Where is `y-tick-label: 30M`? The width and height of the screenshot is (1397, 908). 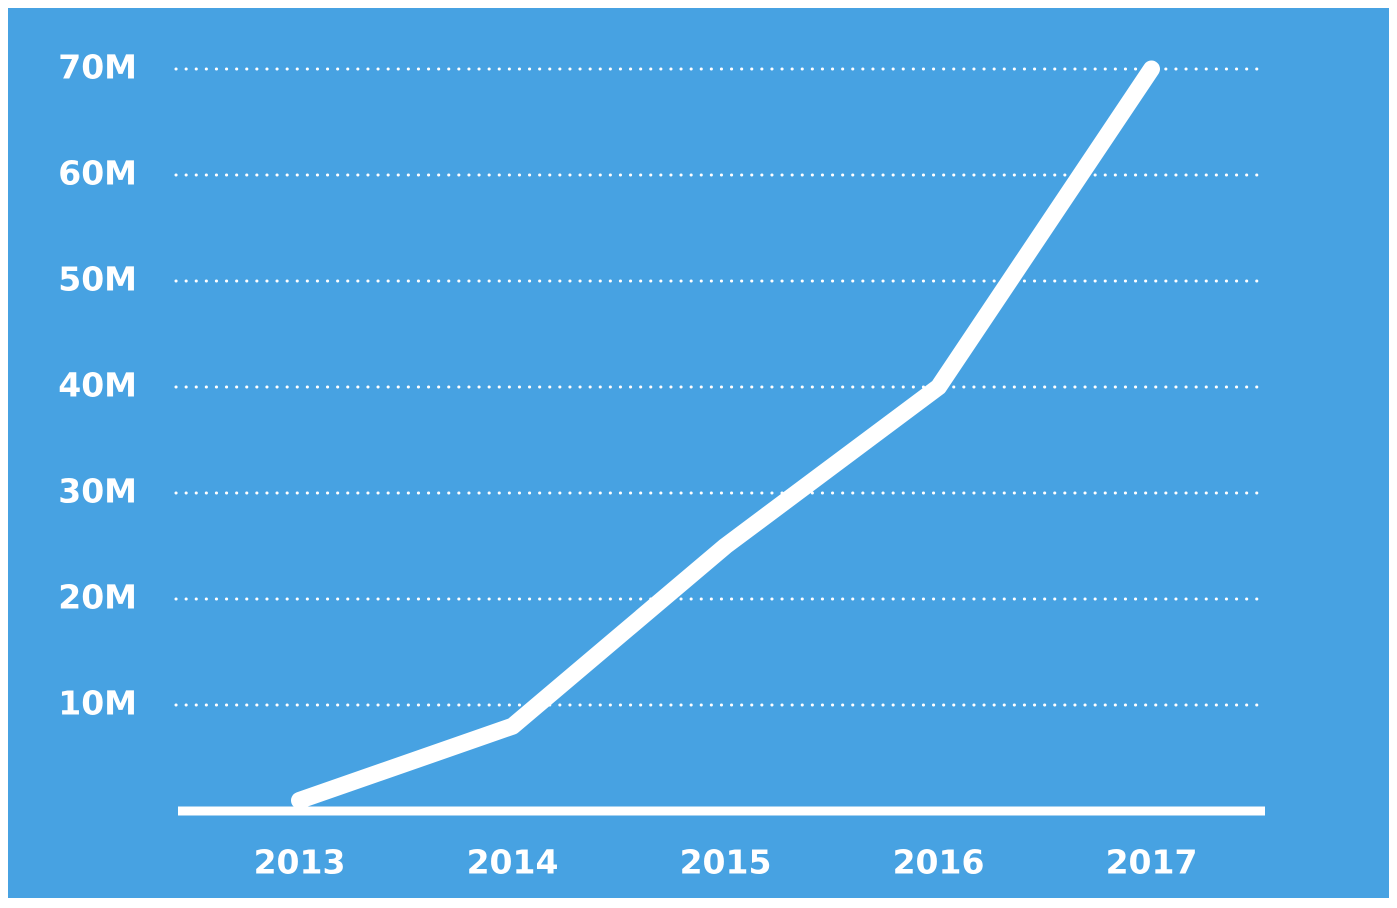 y-tick-label: 30M is located at coordinates (97, 491).